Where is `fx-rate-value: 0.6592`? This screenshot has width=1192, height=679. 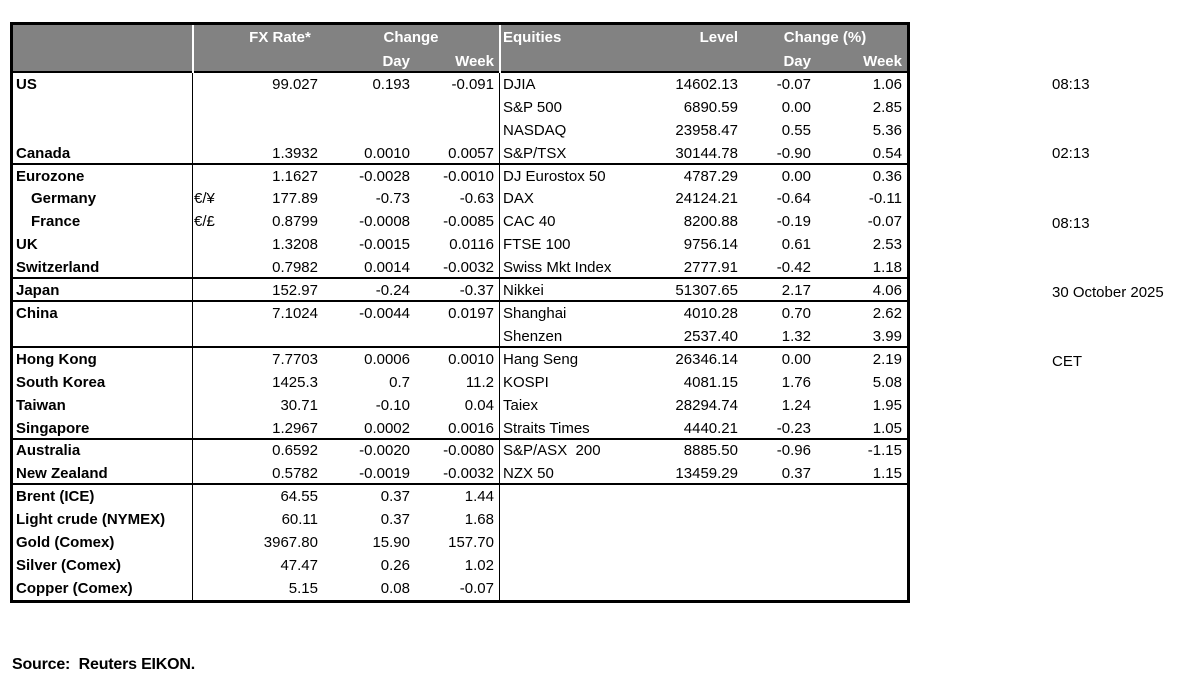
fx-rate-value: 0.6592 is located at coordinates (295, 451).